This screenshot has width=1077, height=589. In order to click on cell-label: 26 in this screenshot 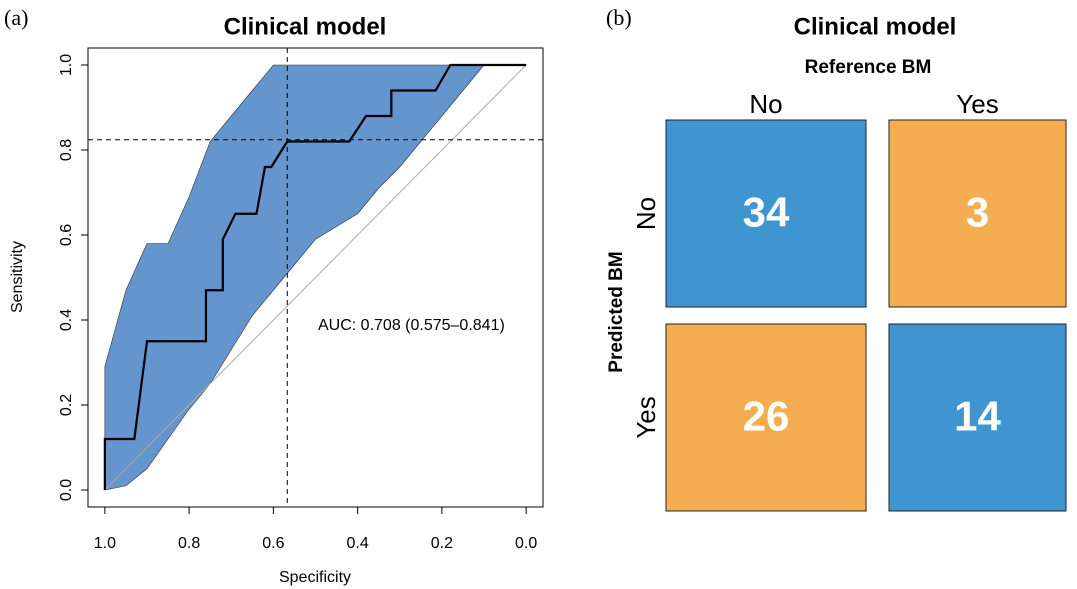, I will do `click(766, 416)`.